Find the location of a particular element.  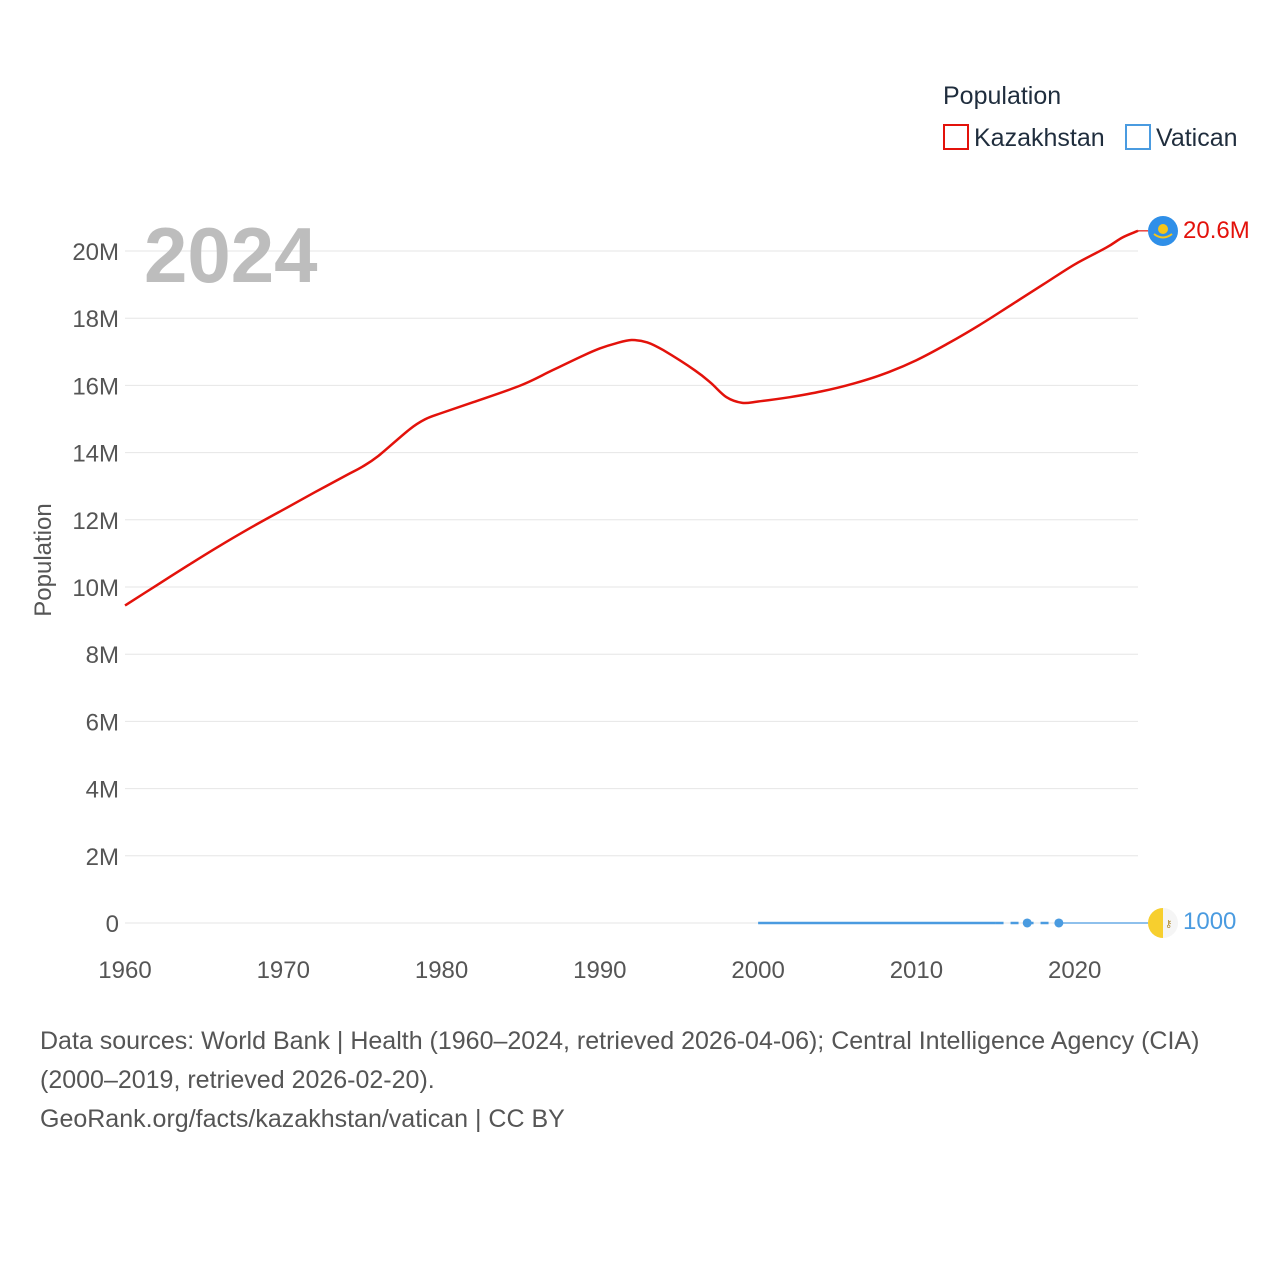

y-tick-label: 12M is located at coordinates (95, 521).